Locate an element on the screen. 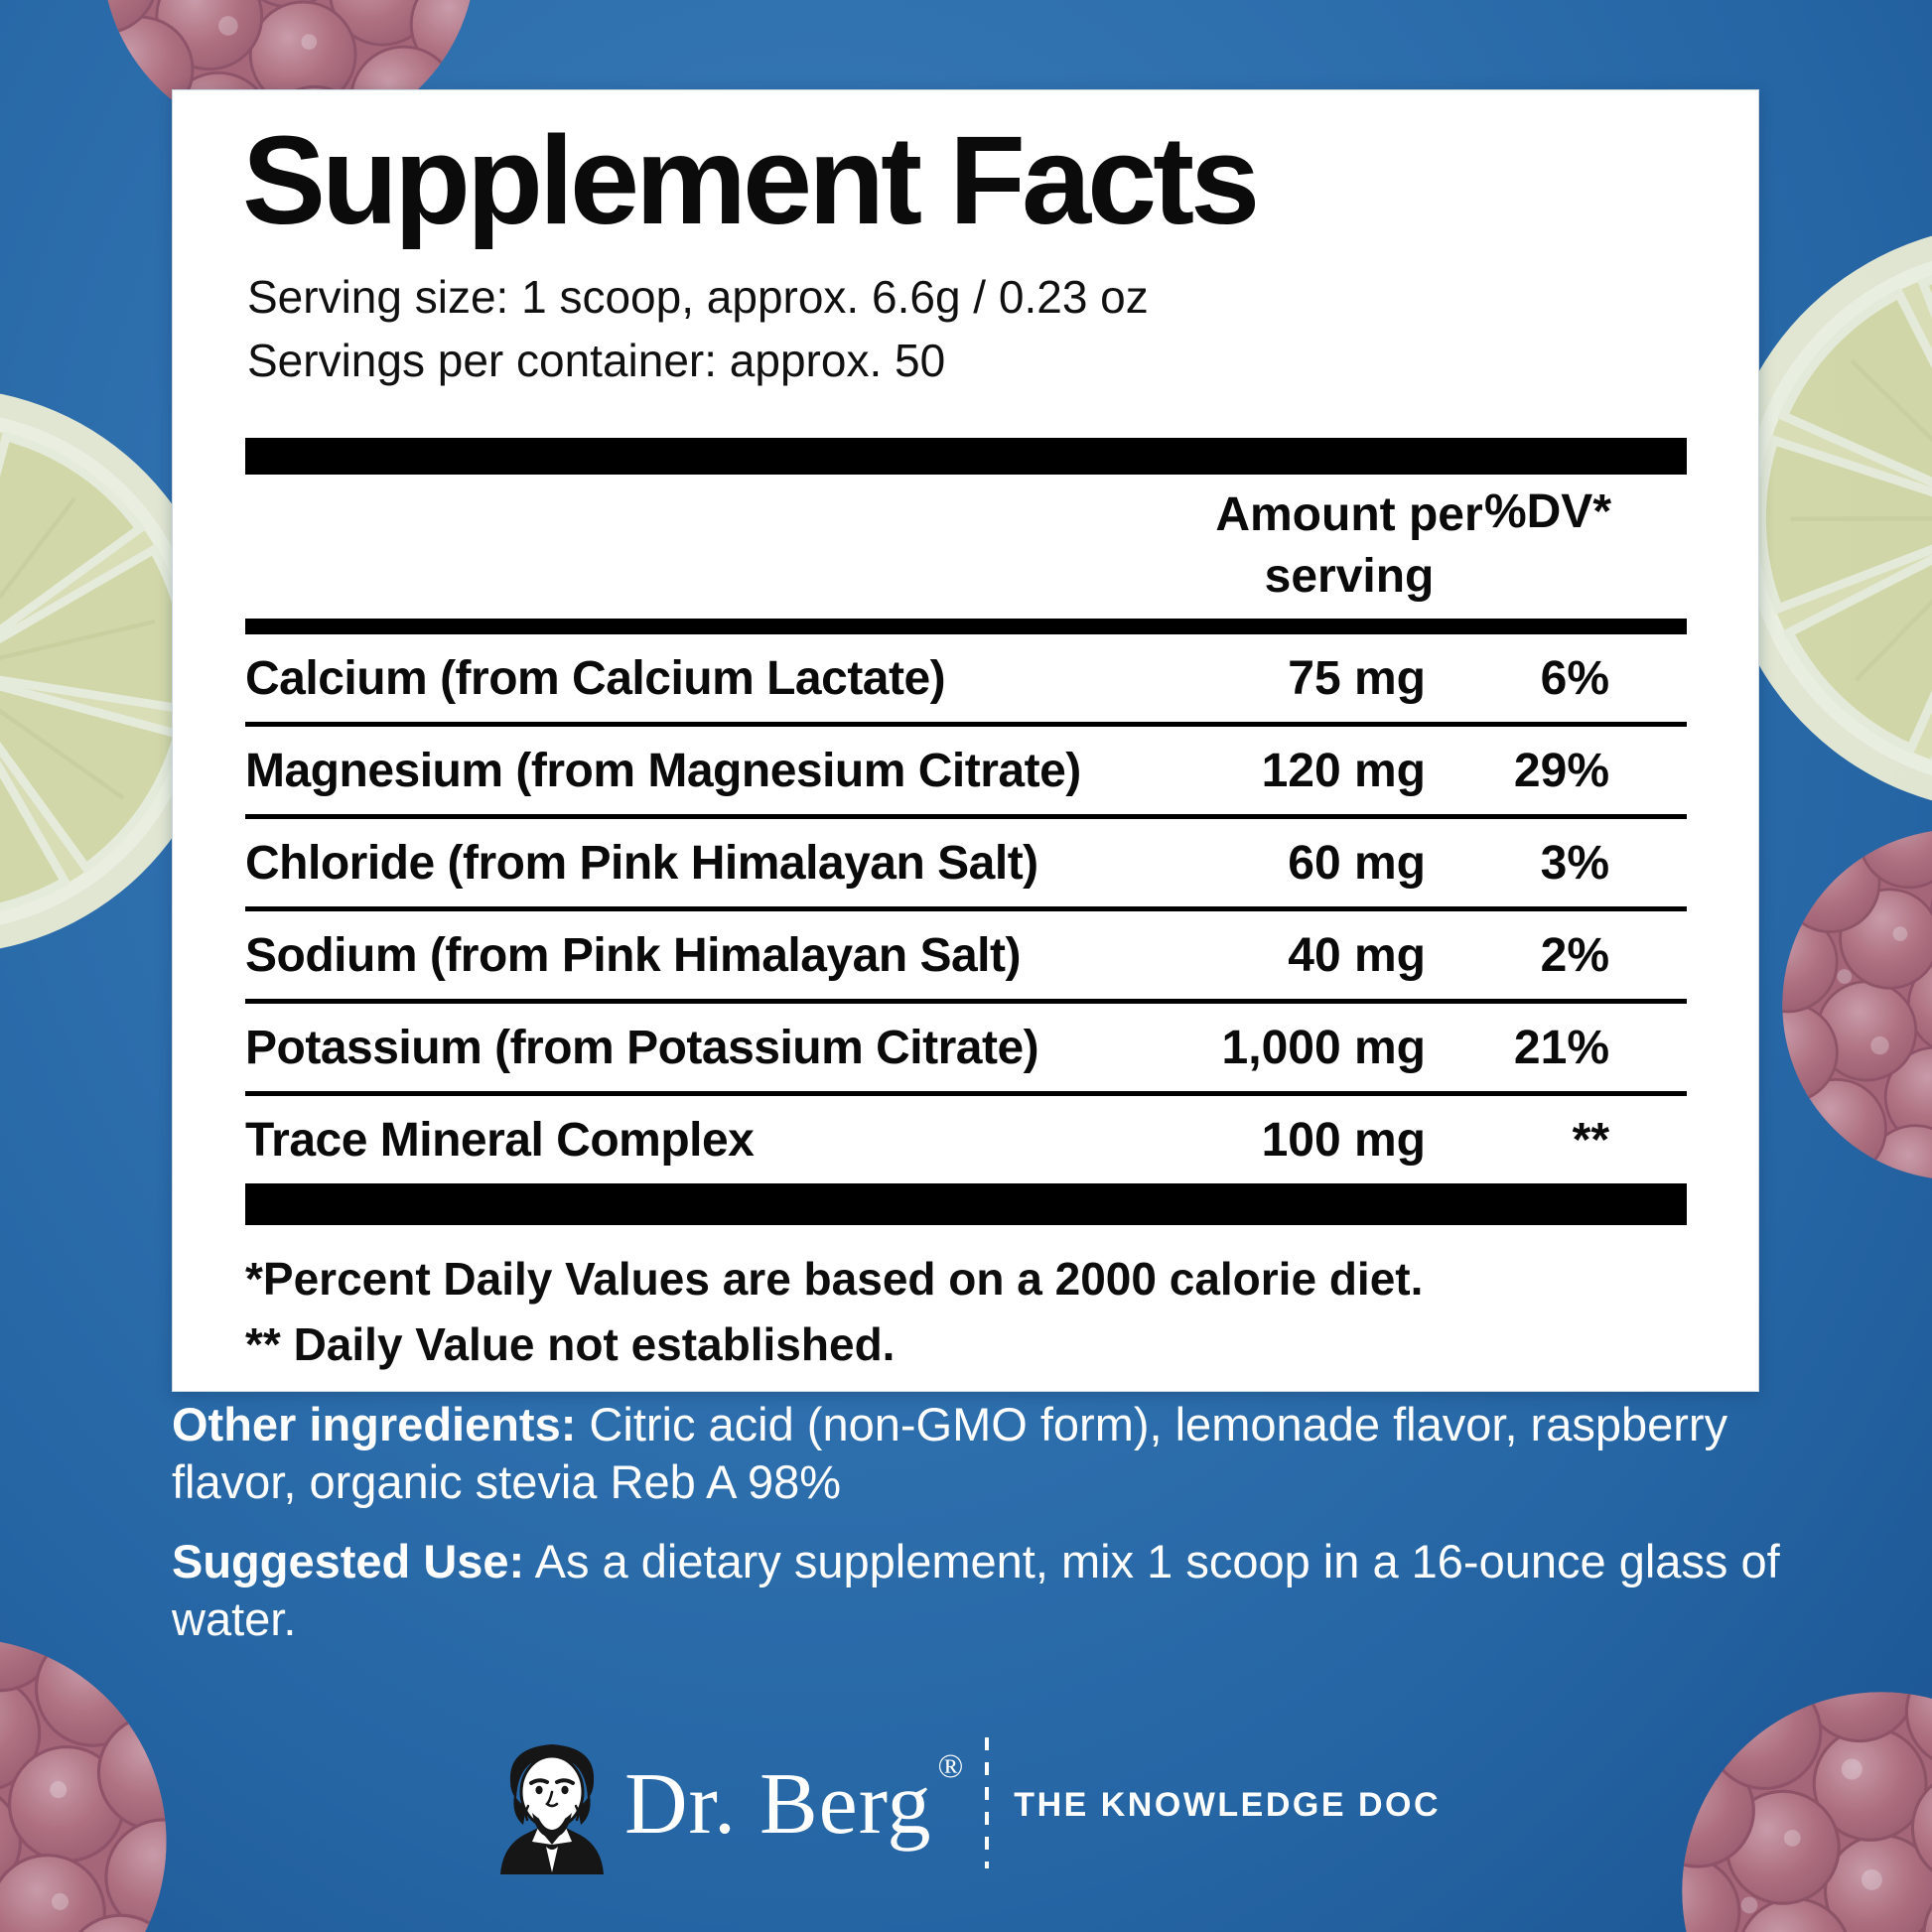  nutrient-name: Chloride (from Pink Himalayan Salt) is located at coordinates (642, 863).